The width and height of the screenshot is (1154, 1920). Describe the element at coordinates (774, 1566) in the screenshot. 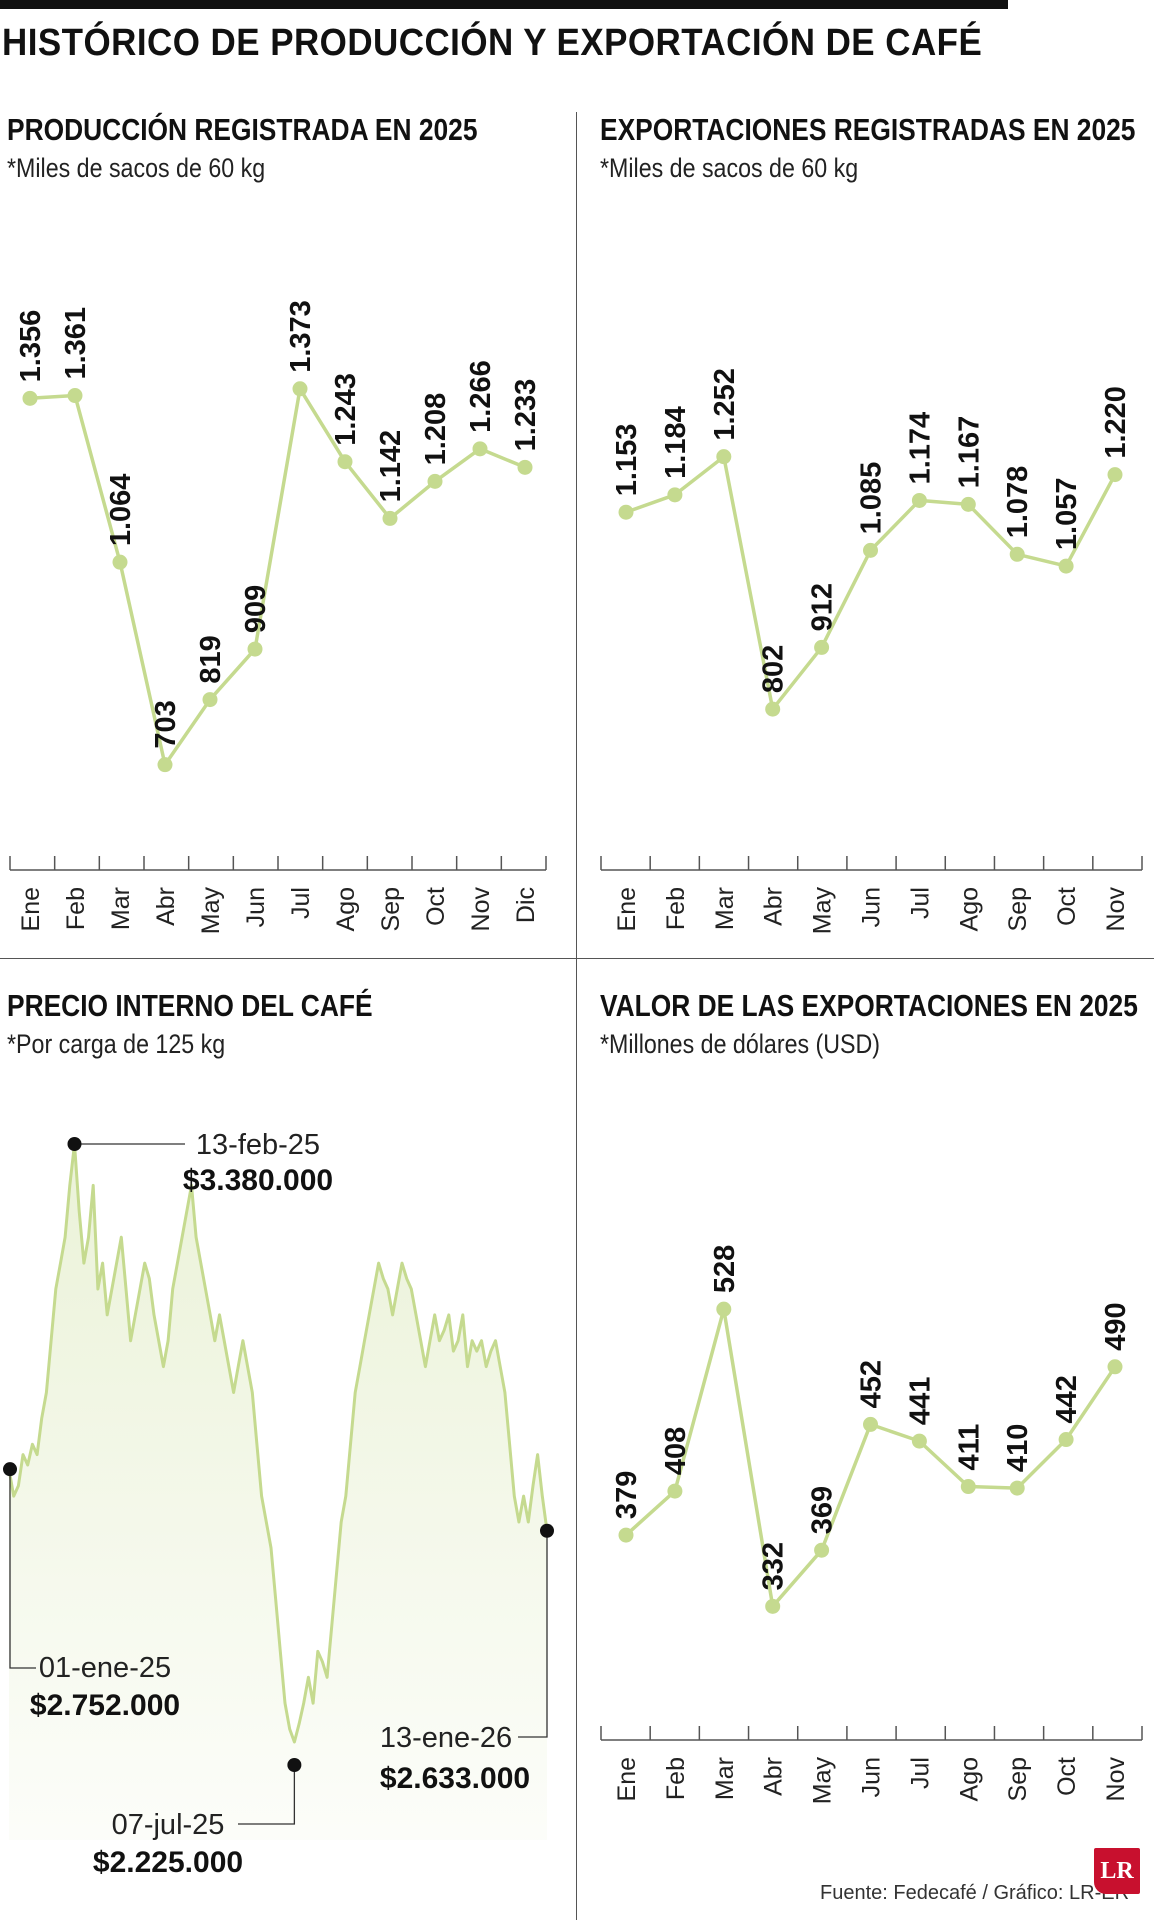

I see `data-label: 332` at that location.